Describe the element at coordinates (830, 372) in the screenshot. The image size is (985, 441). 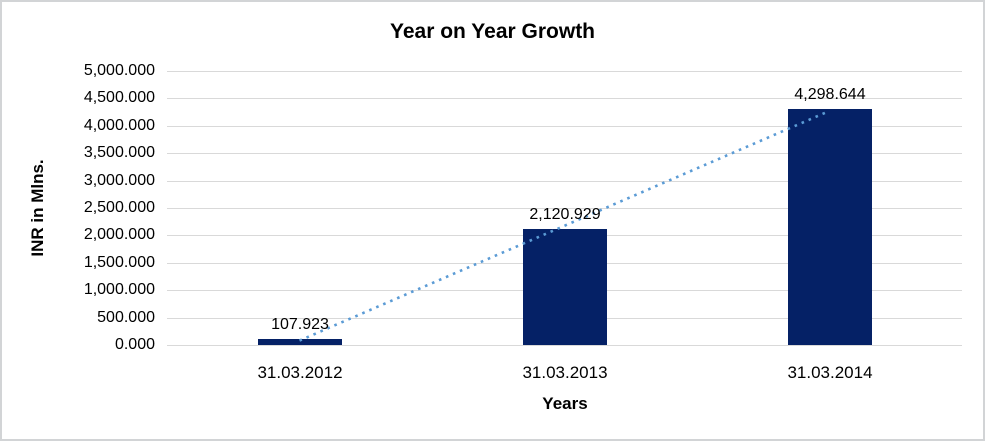
I see `x-axis-tick-label: 31.03.2014` at that location.